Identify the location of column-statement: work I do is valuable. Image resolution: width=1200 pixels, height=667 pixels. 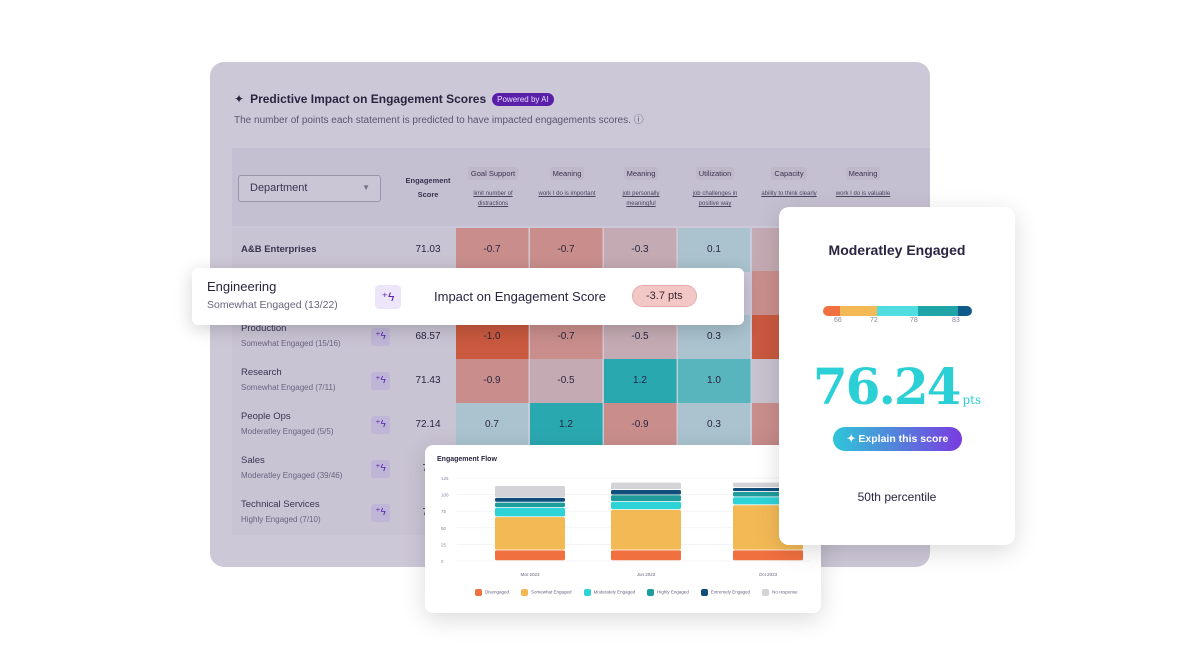
(863, 194).